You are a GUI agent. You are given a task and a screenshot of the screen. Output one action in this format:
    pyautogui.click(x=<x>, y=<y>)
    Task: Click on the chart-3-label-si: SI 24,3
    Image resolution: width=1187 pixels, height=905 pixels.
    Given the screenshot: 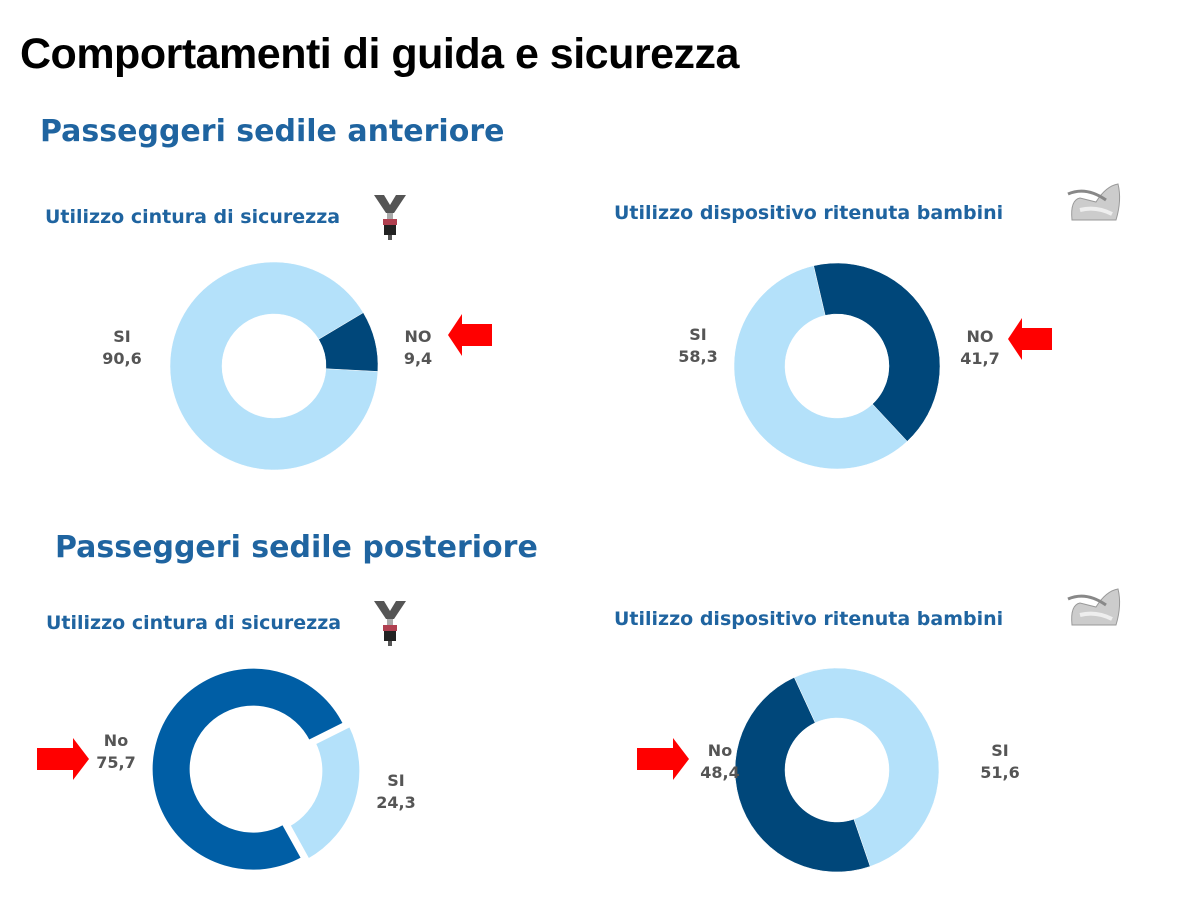 What is the action you would take?
    pyautogui.click(x=396, y=791)
    